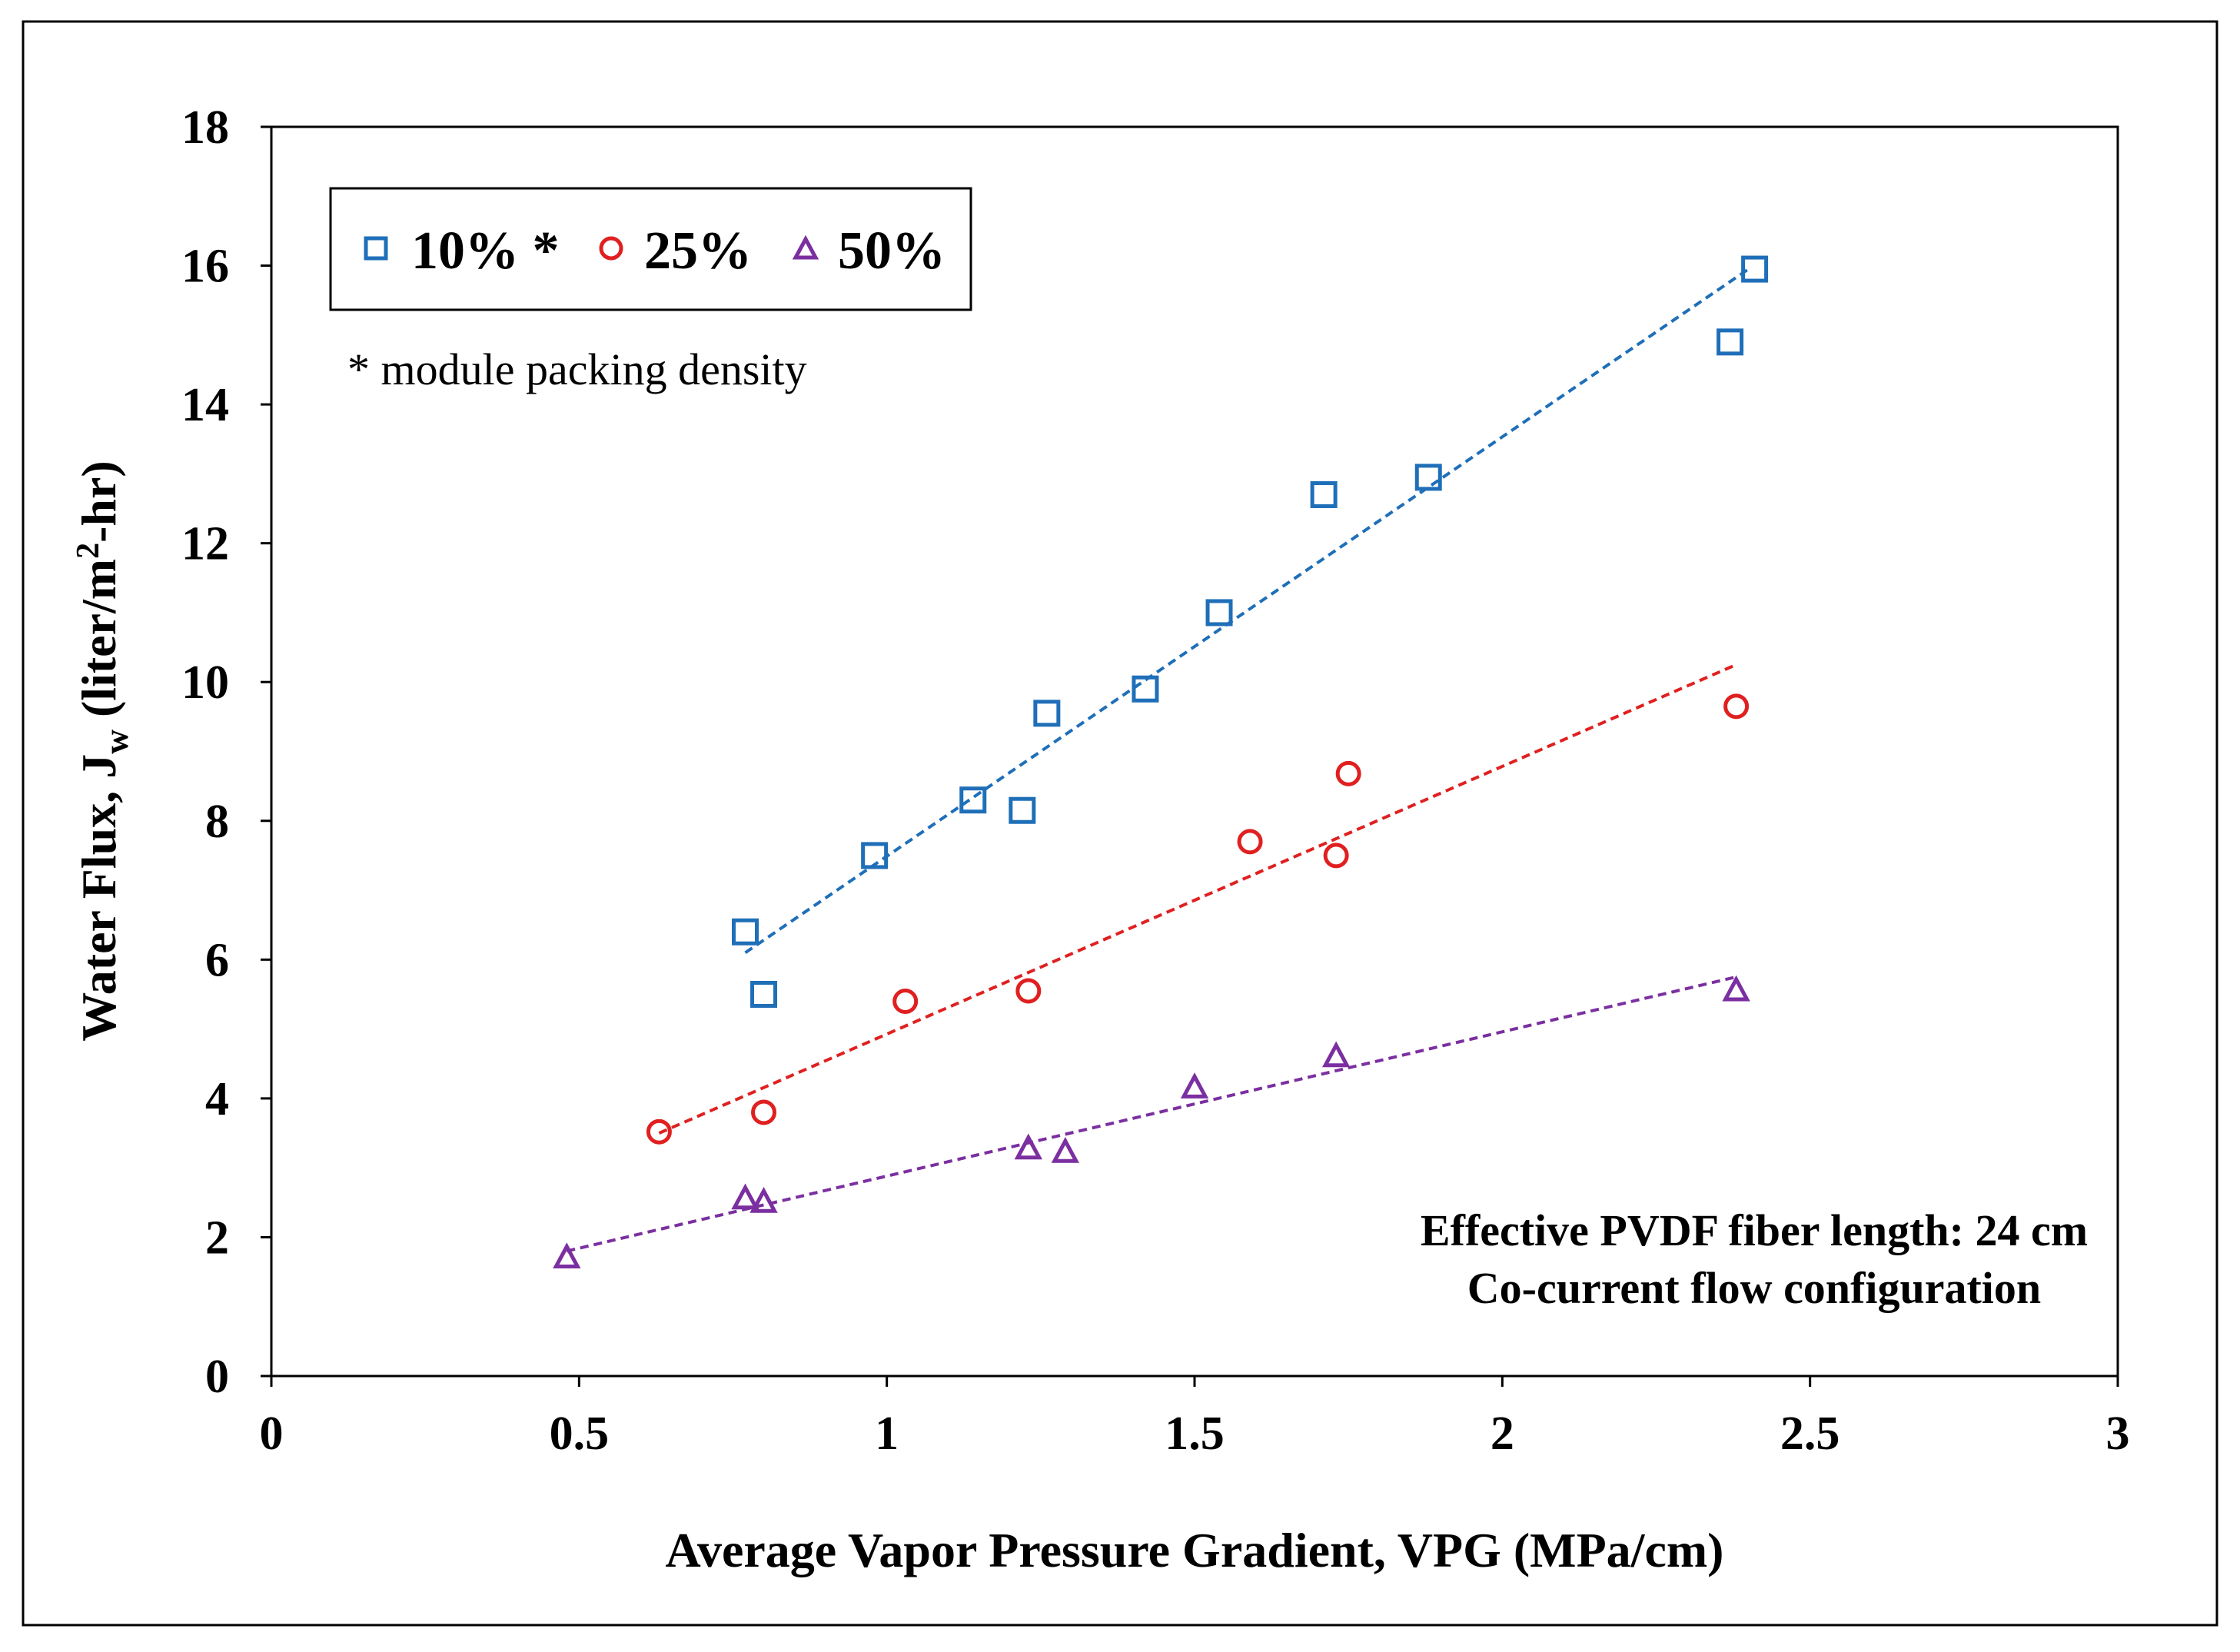  I want to click on y-axis-title: Water Flux, Jw (liter/m2-hr), so click(103, 750).